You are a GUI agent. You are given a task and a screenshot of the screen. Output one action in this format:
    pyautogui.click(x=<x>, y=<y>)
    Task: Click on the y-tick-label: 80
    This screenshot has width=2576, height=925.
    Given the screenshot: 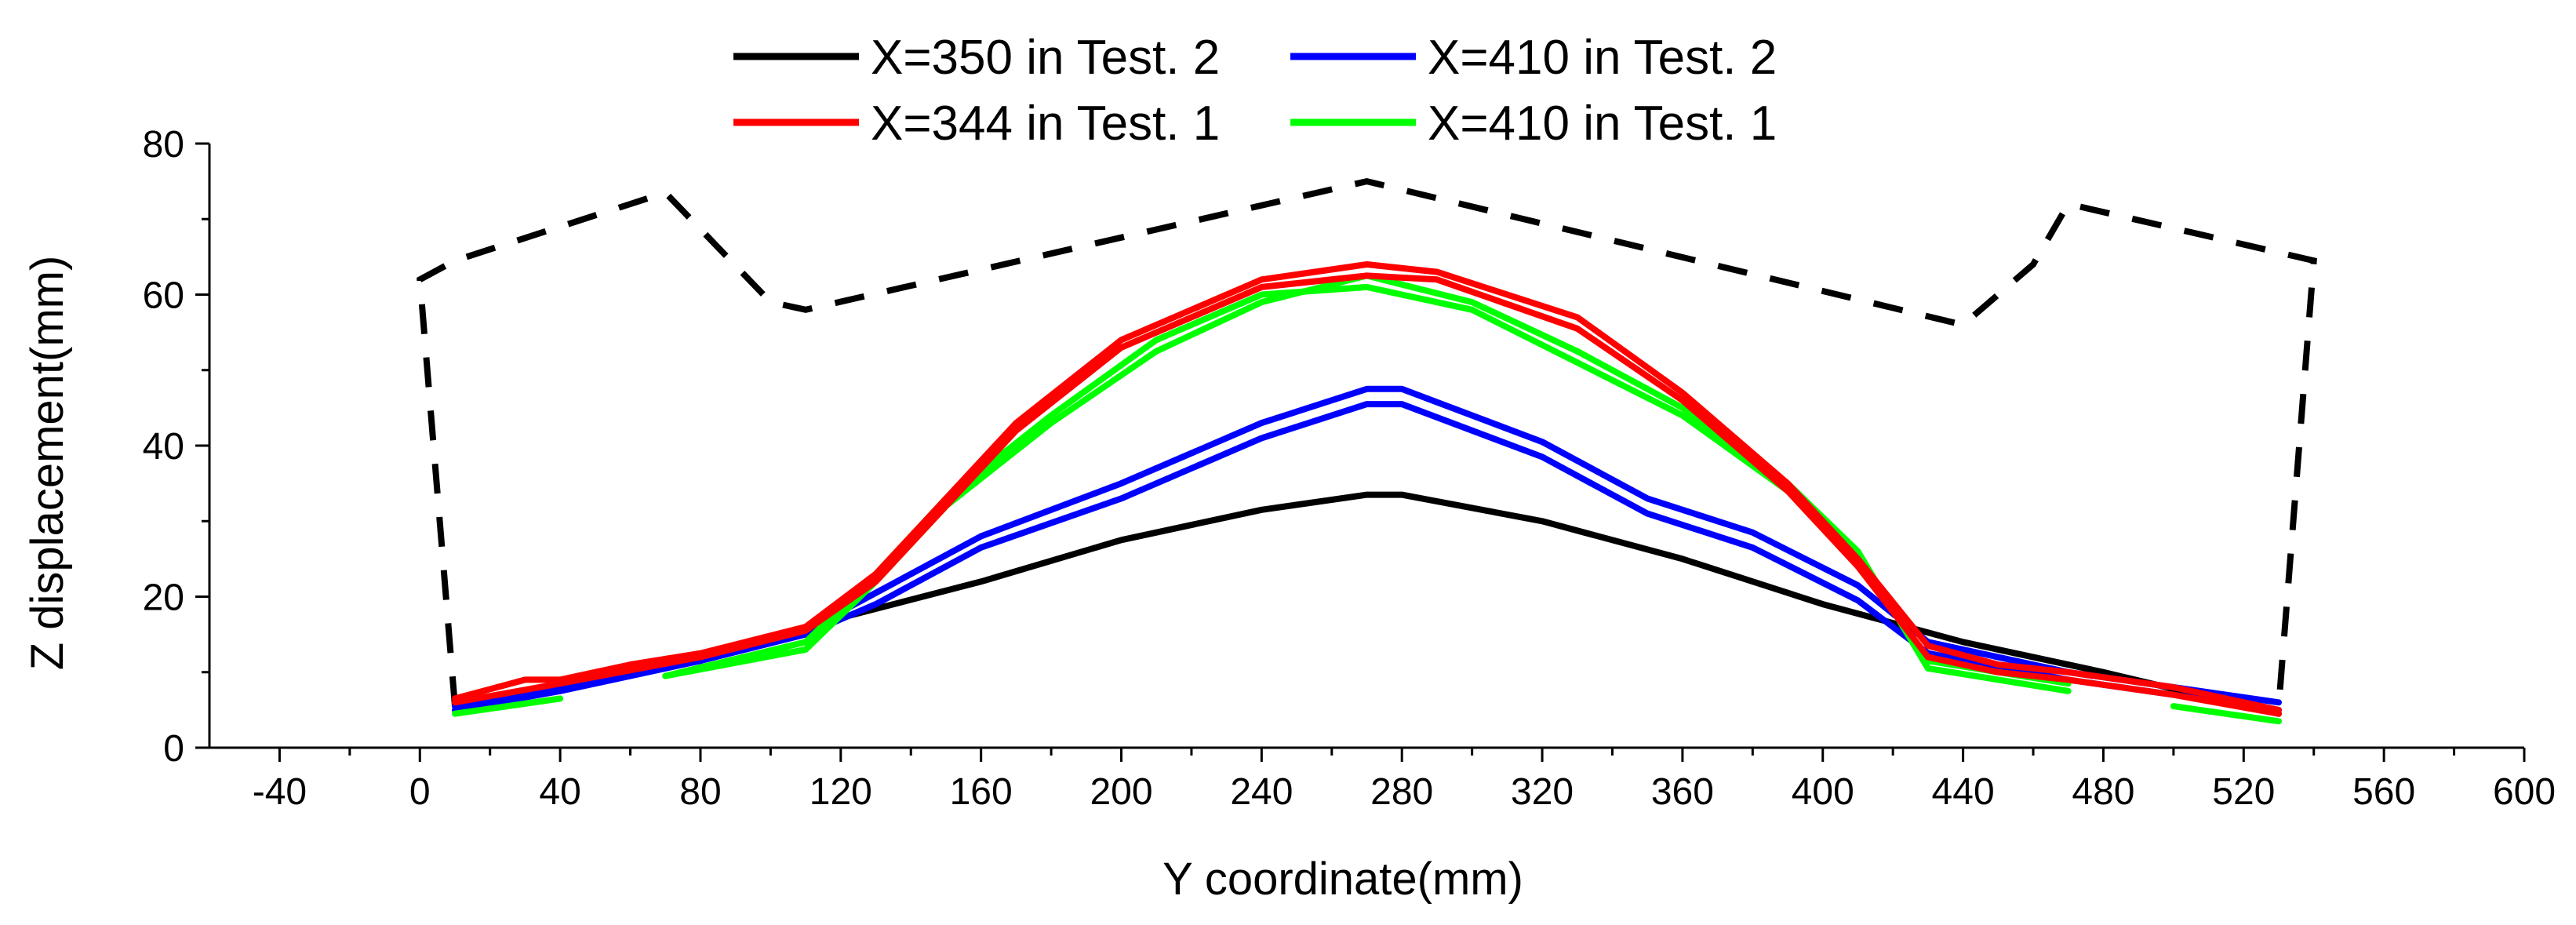 What is the action you would take?
    pyautogui.click(x=163, y=145)
    